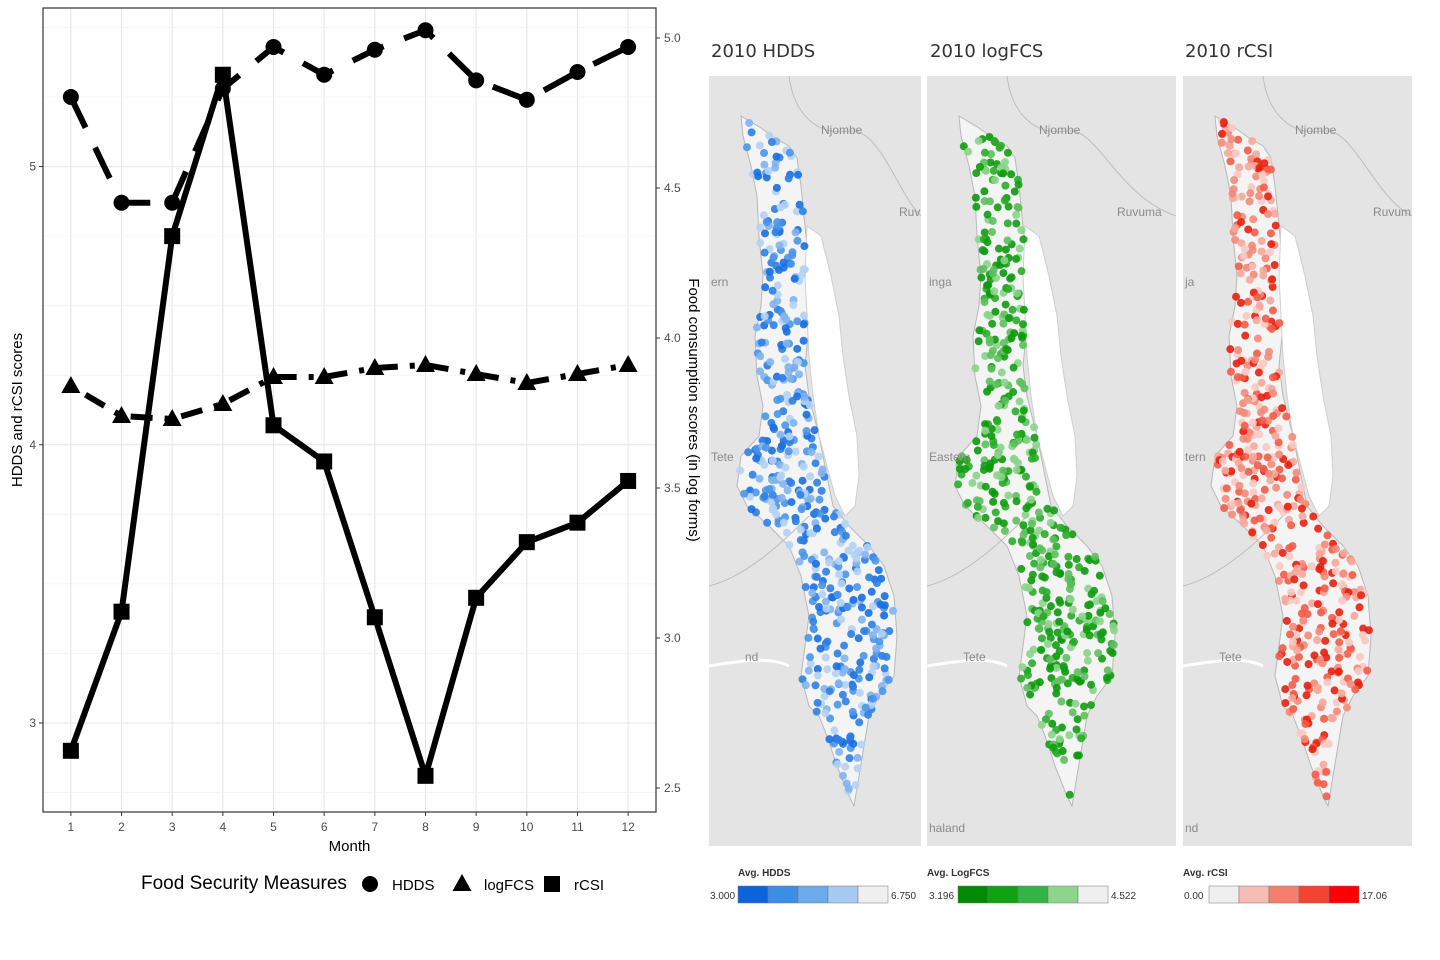  What do you see at coordinates (1205, 873) in the screenshot?
I see `colorbar-title: Avg. rCSI` at bounding box center [1205, 873].